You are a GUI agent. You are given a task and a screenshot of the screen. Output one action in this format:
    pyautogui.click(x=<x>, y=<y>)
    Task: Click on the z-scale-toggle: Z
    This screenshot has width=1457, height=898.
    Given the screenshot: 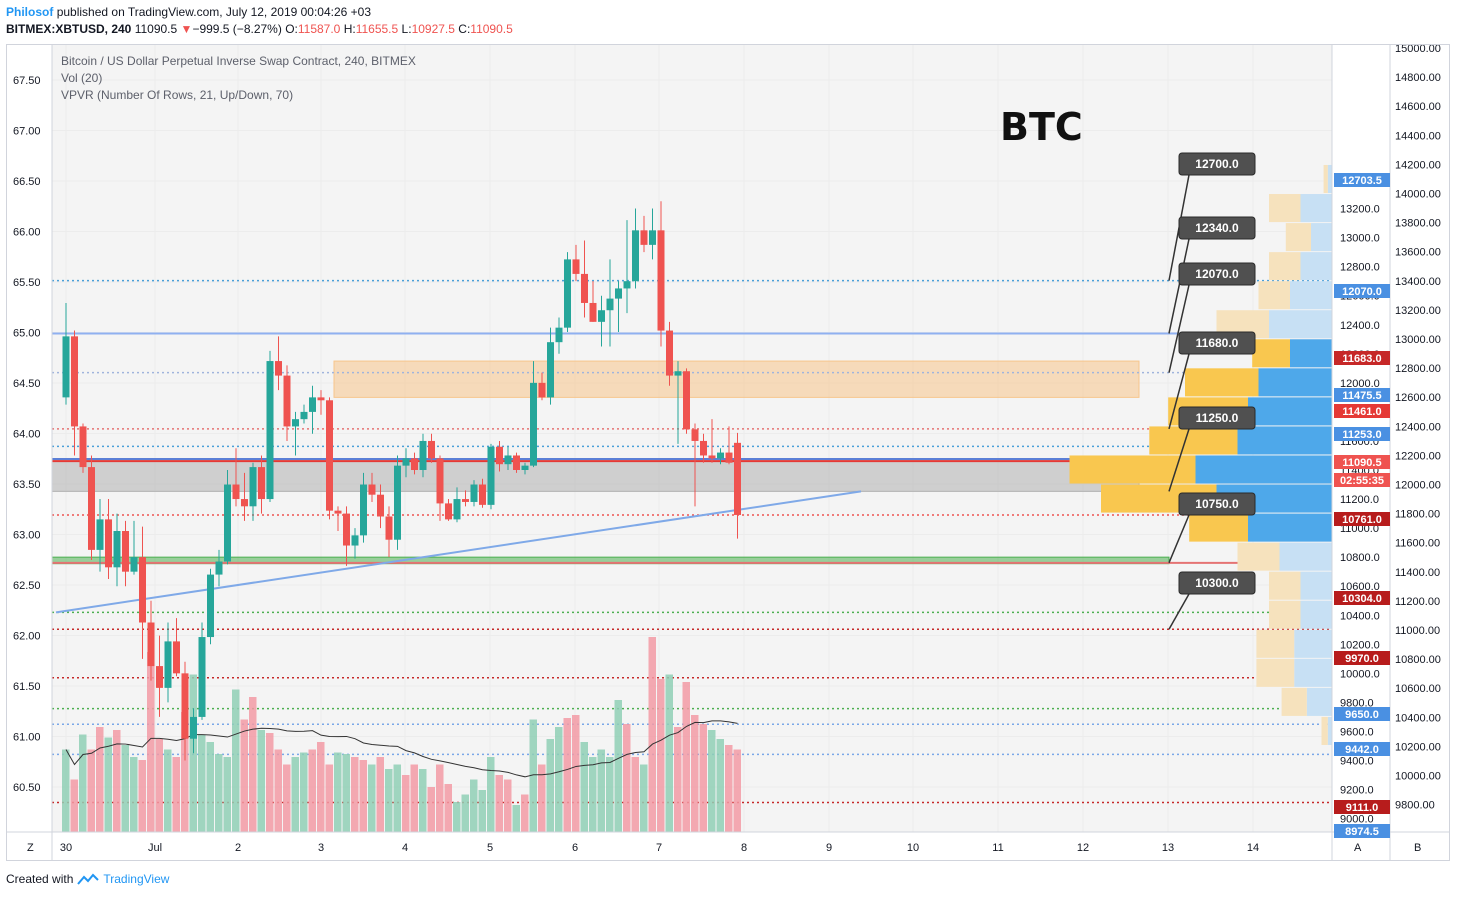 What is the action you would take?
    pyautogui.click(x=30, y=848)
    